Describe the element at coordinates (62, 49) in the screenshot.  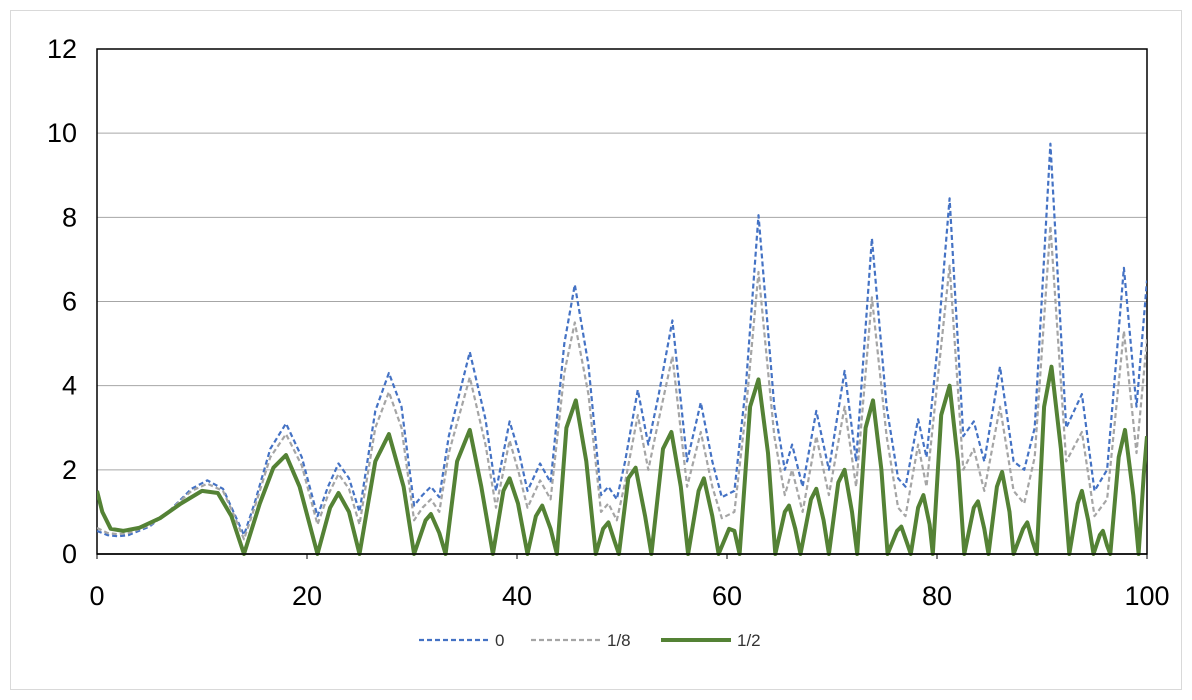
I see `y-tick-label: 12` at that location.